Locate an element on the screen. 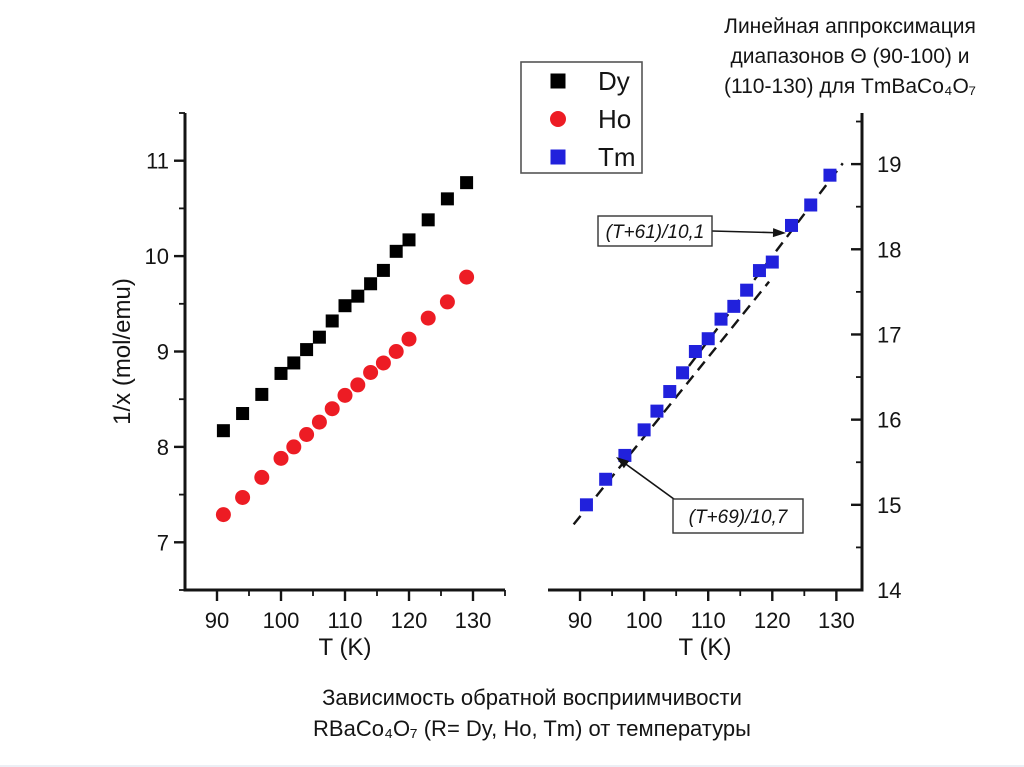 Image resolution: width=1024 pixels, height=767 pixels. slide-bottom-border is located at coordinates (512, 766).